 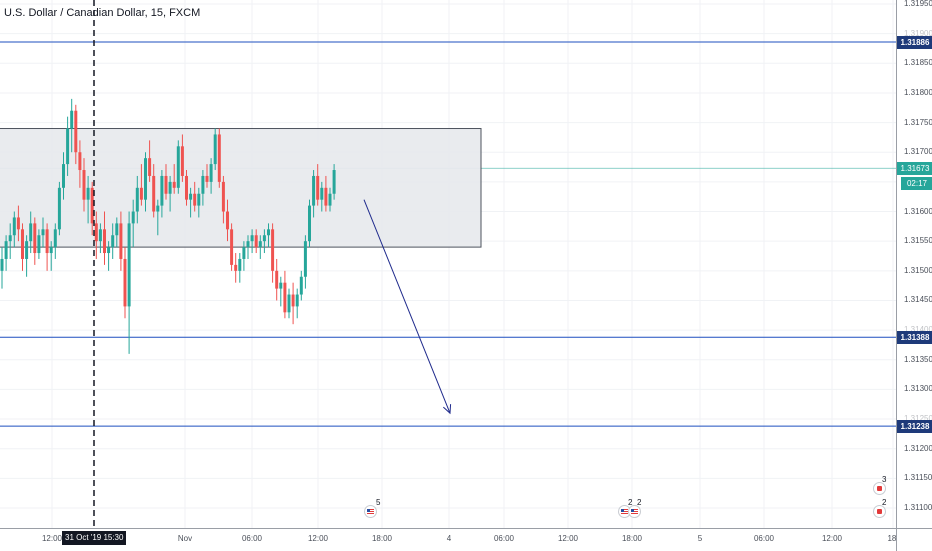 What do you see at coordinates (918, 389) in the screenshot?
I see `price-tick-label: 1.31300` at bounding box center [918, 389].